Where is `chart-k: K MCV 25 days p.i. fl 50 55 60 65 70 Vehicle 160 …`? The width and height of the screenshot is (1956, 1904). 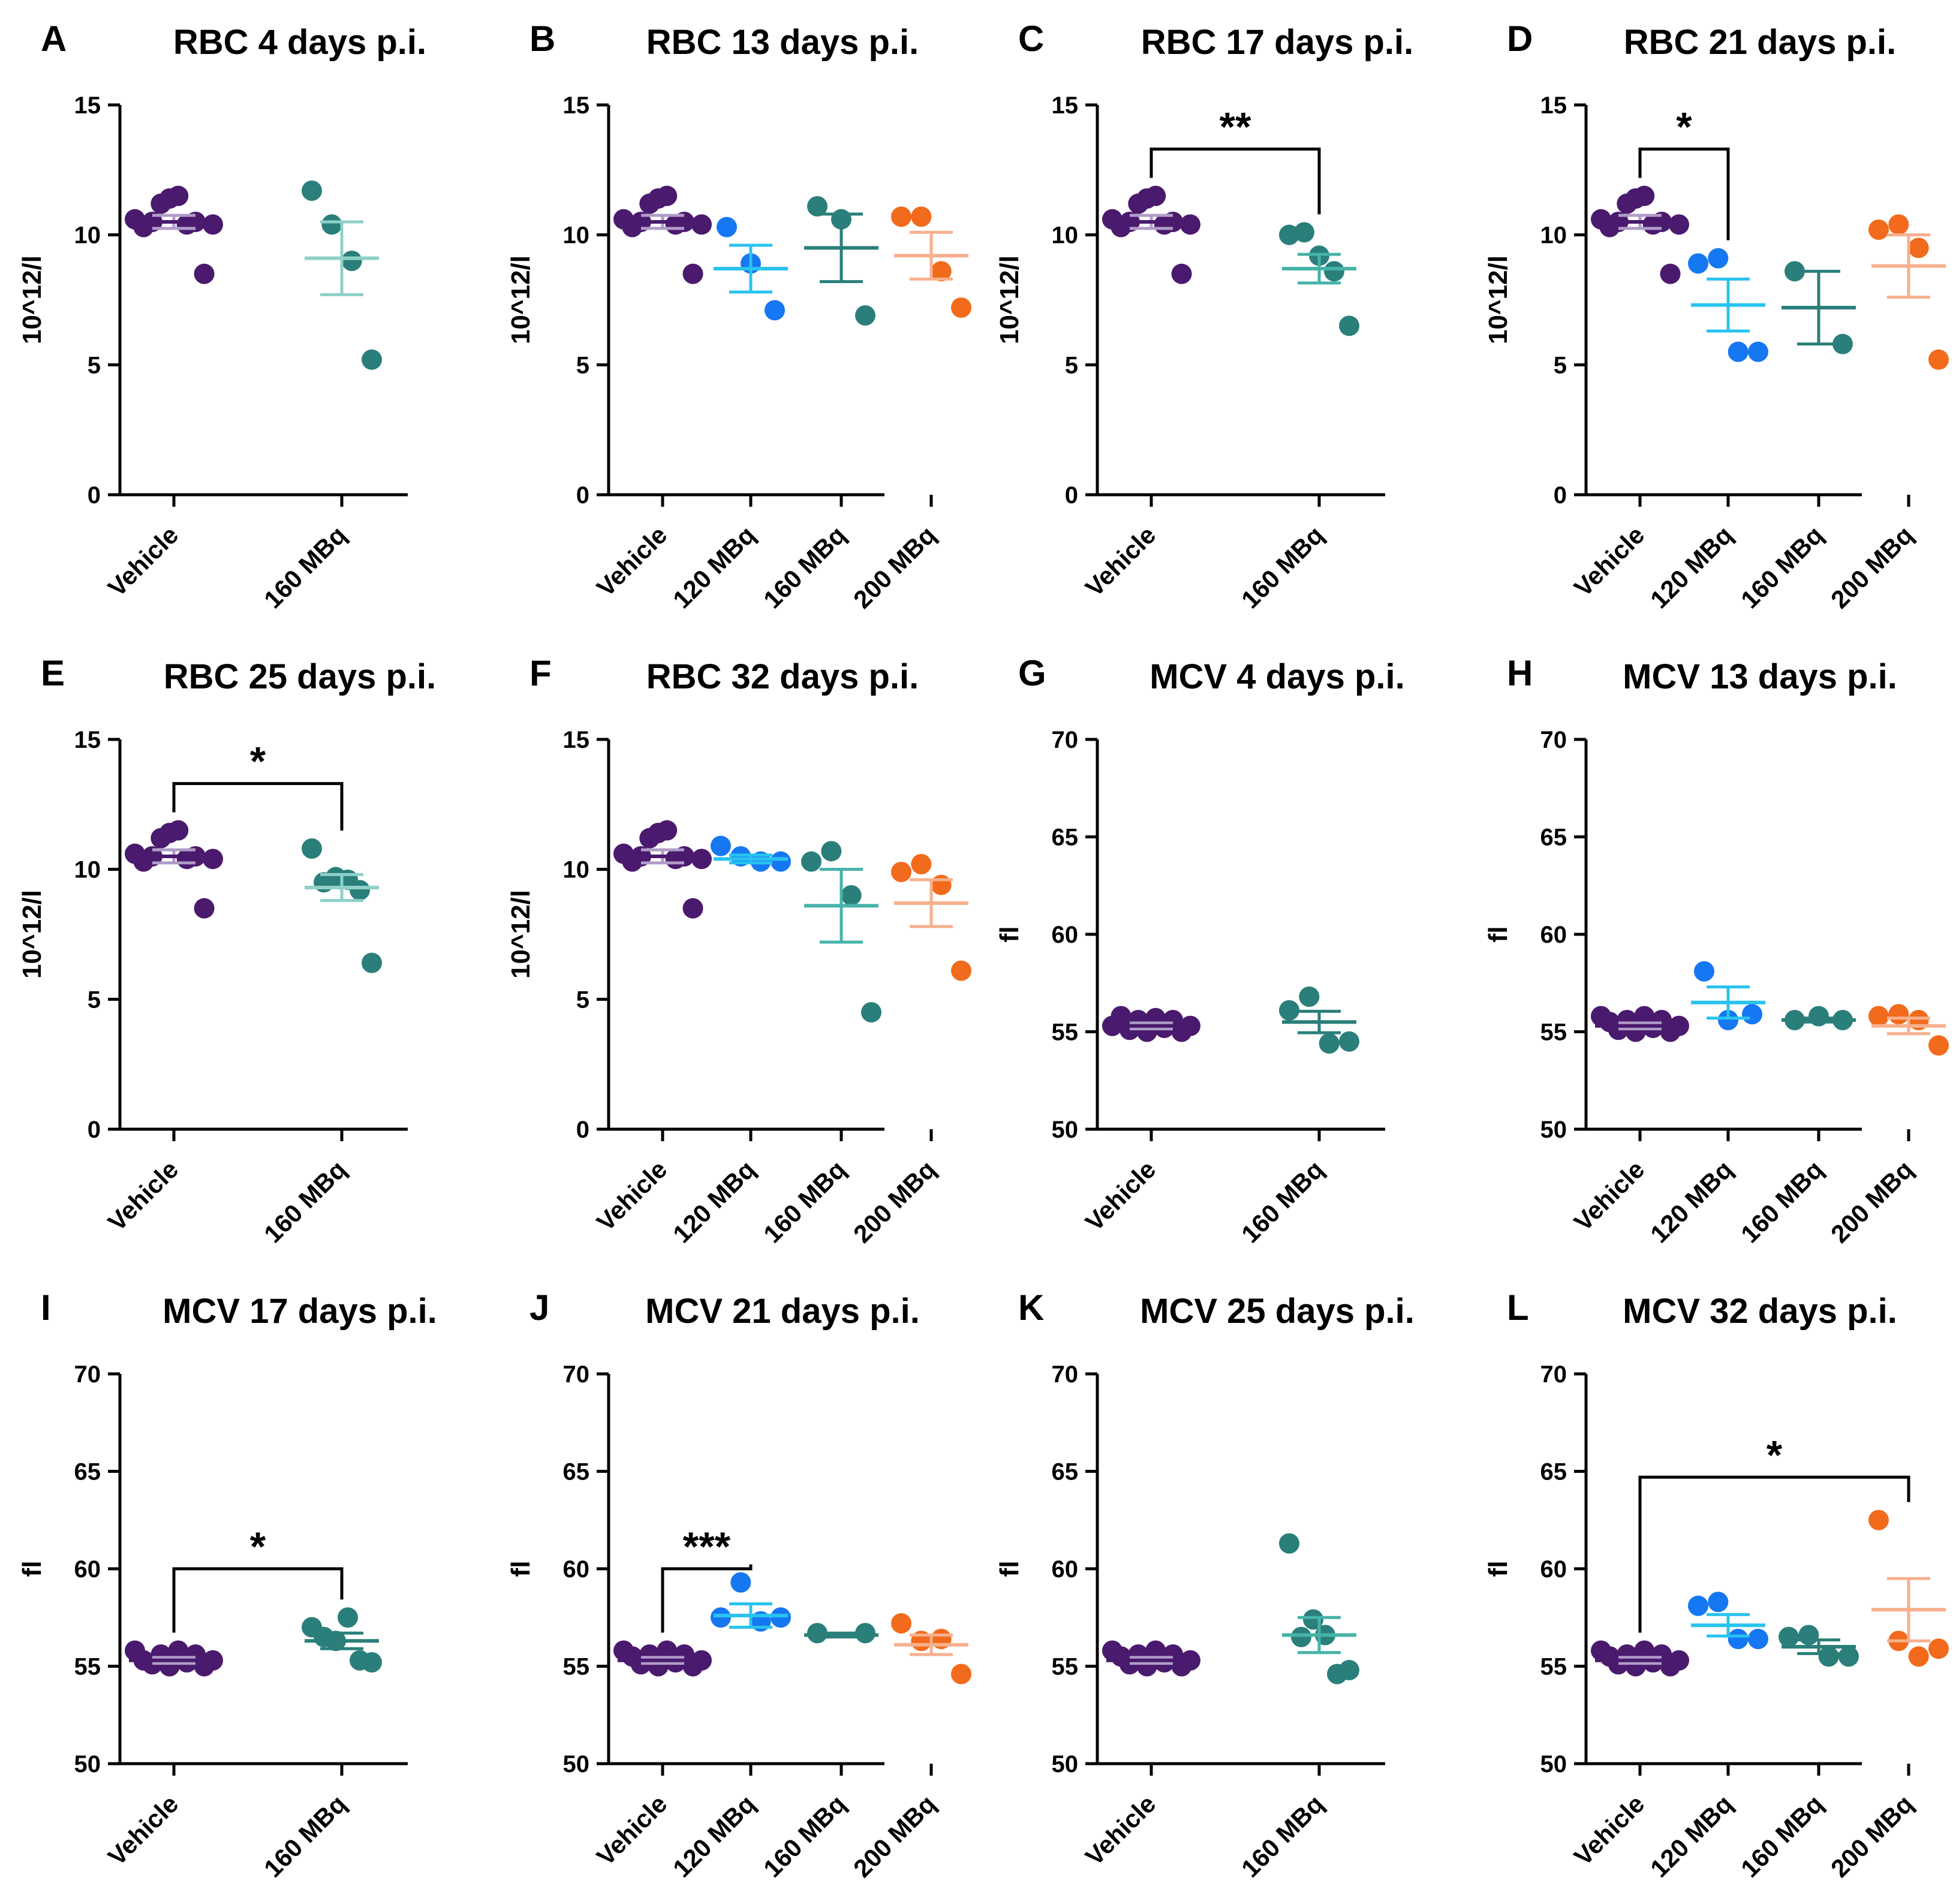 chart-k: K MCV 25 days p.i. fl 50 55 60 65 70 Vehicle 160 … is located at coordinates (1205, 1585).